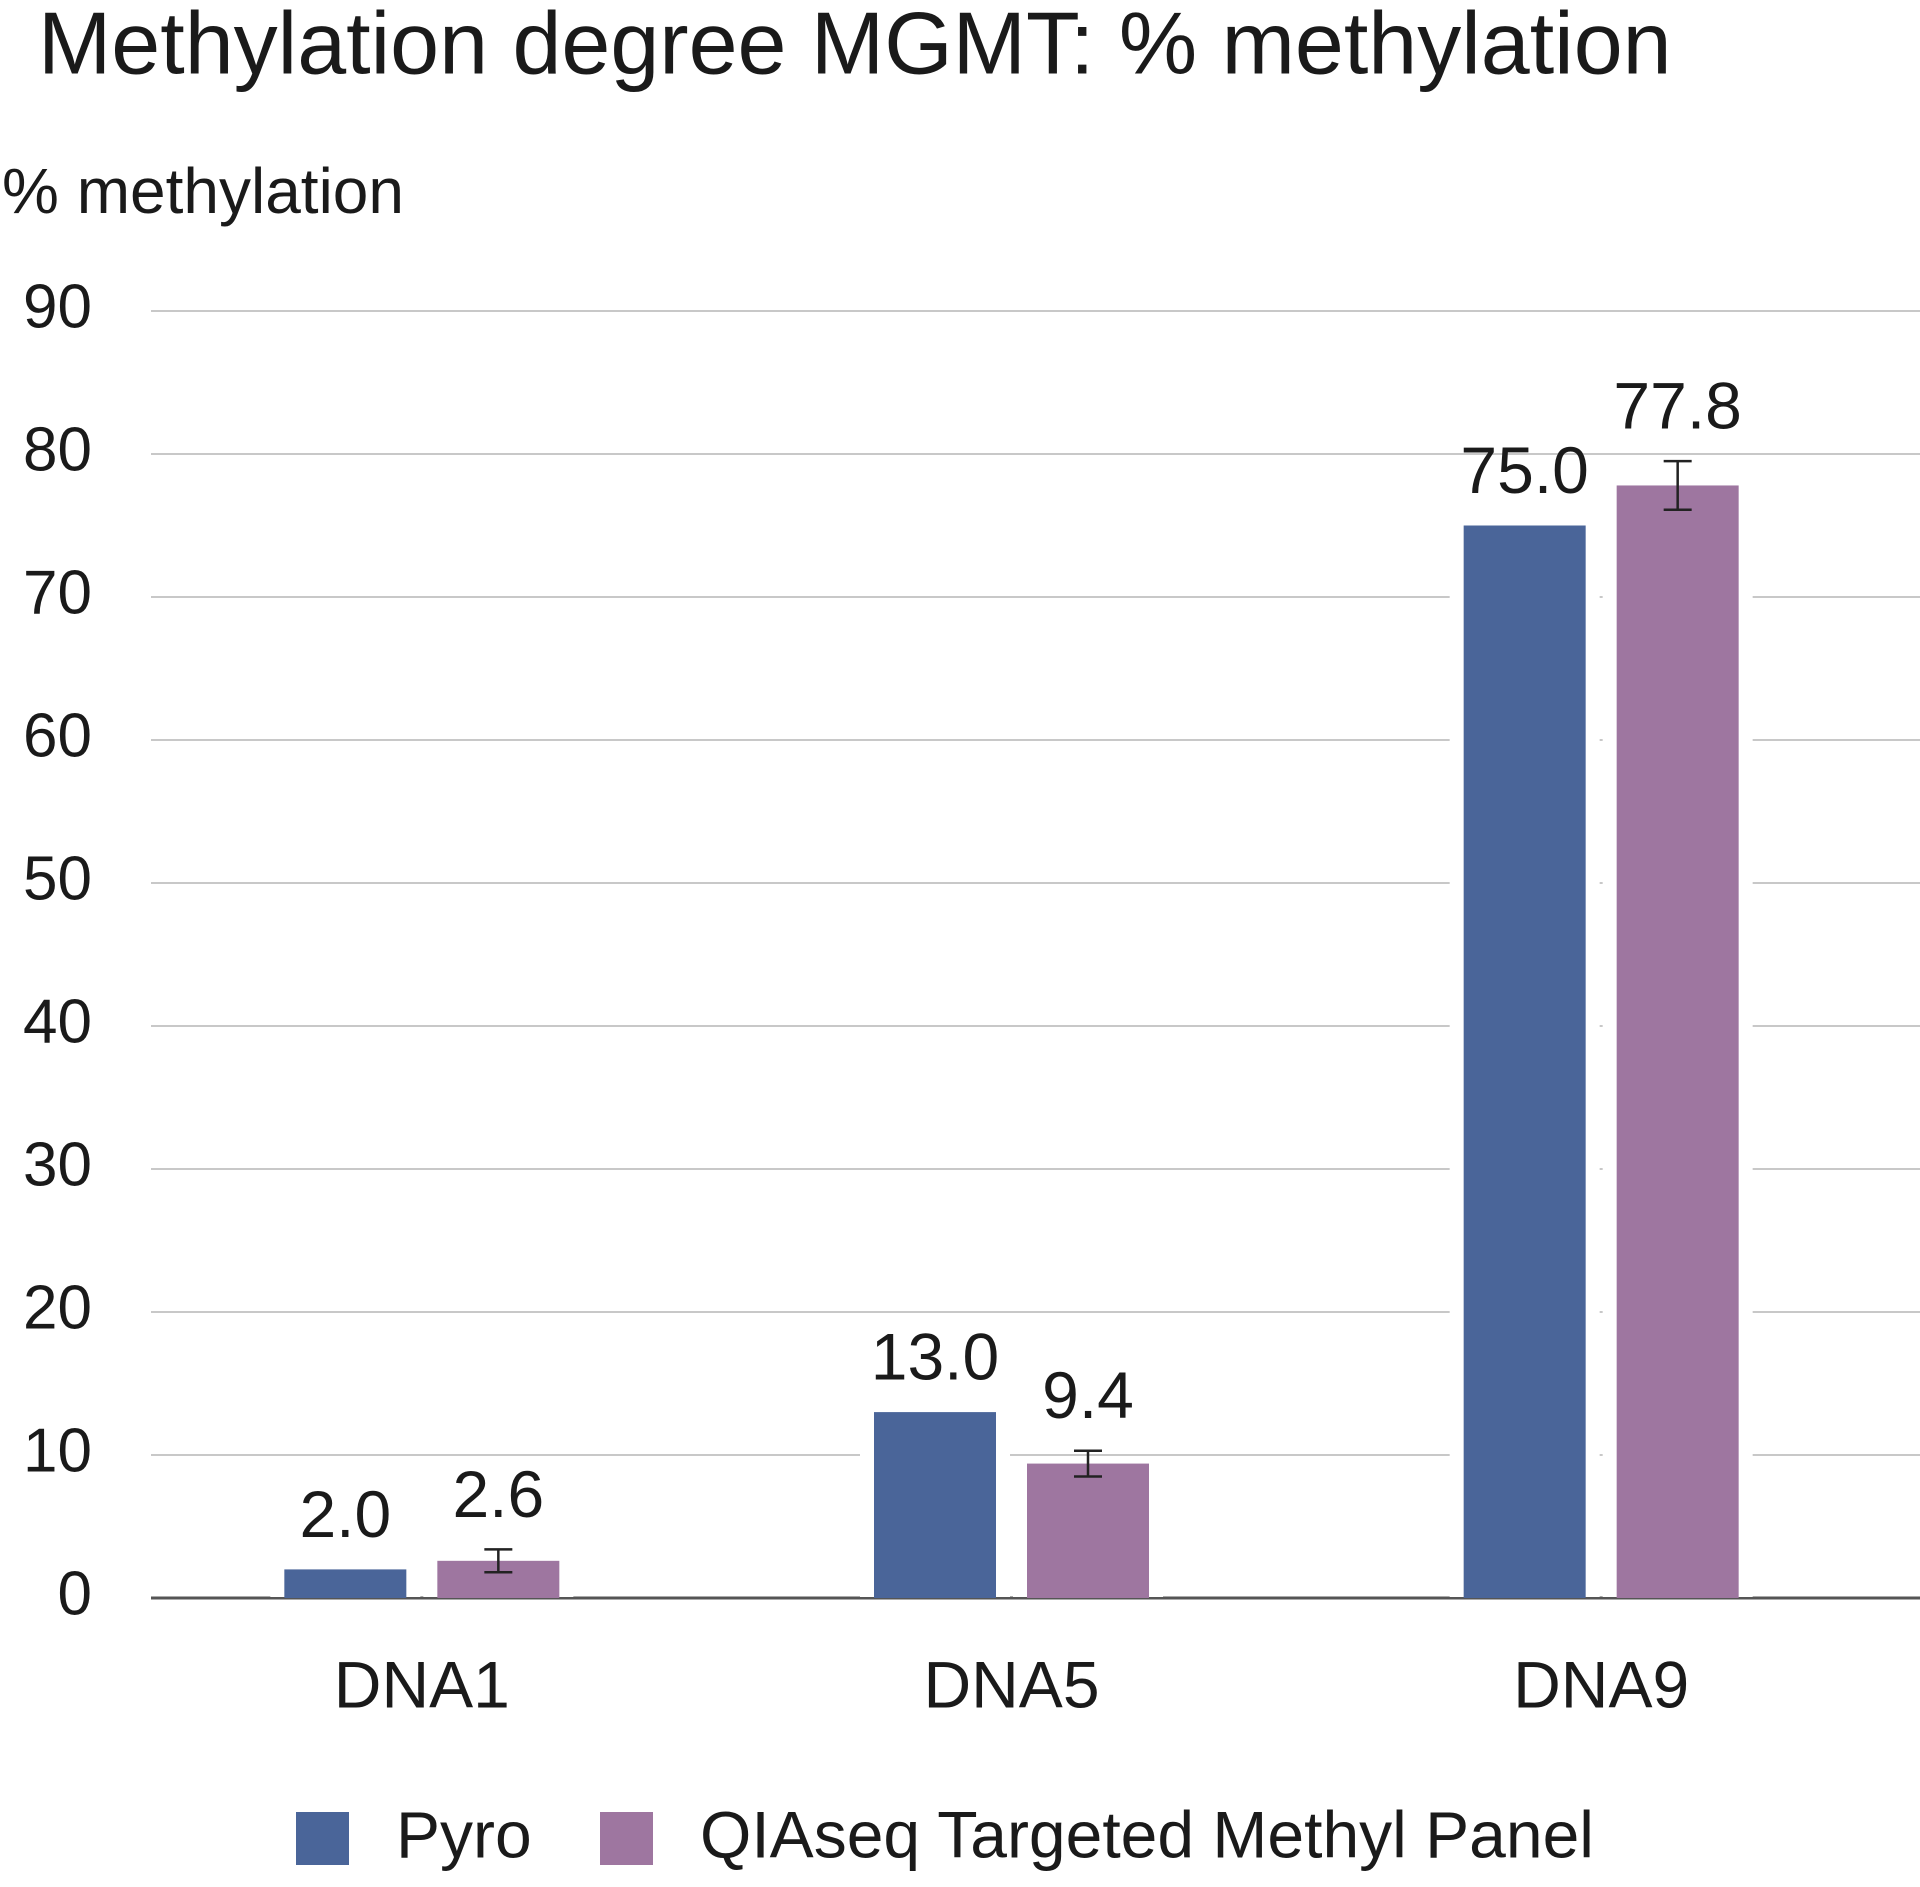  I want to click on y-tick-label: 60, so click(57, 735).